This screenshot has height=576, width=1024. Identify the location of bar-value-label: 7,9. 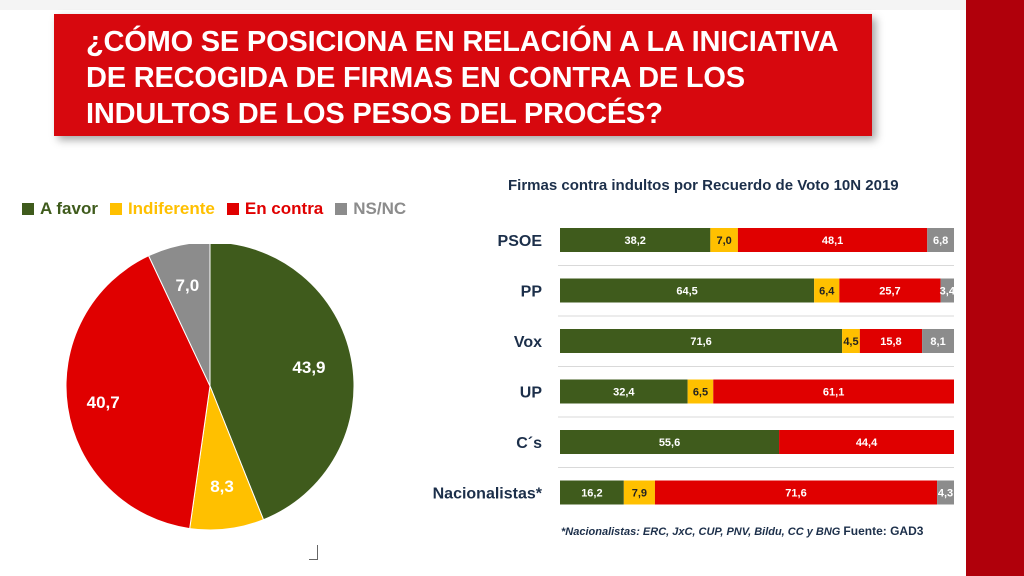
(639, 494).